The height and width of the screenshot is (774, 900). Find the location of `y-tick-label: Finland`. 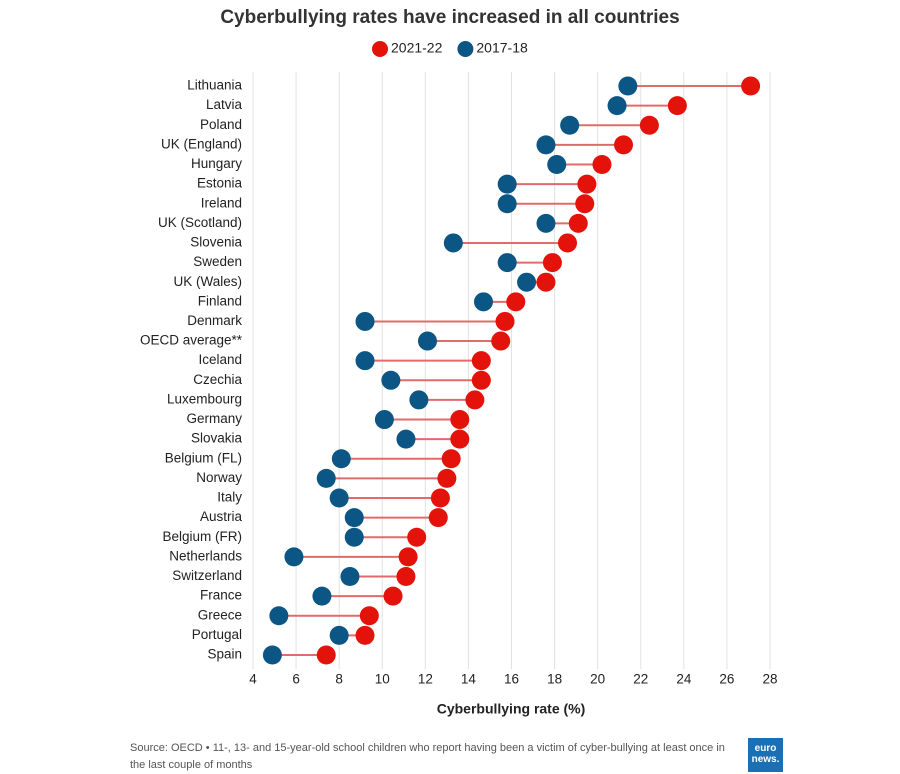

y-tick-label: Finland is located at coordinates (220, 300).